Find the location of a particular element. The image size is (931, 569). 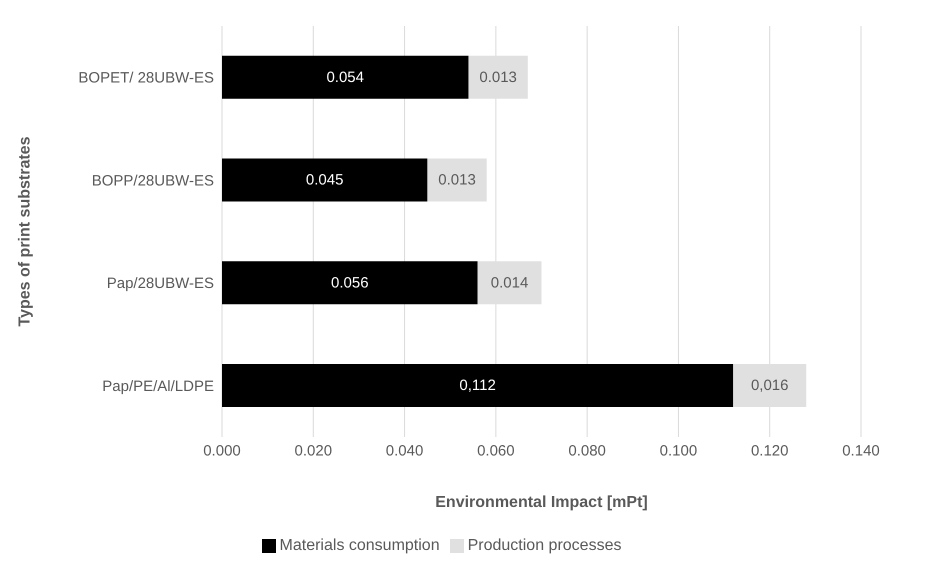

x-tick-label: 0.000 is located at coordinates (222, 451).